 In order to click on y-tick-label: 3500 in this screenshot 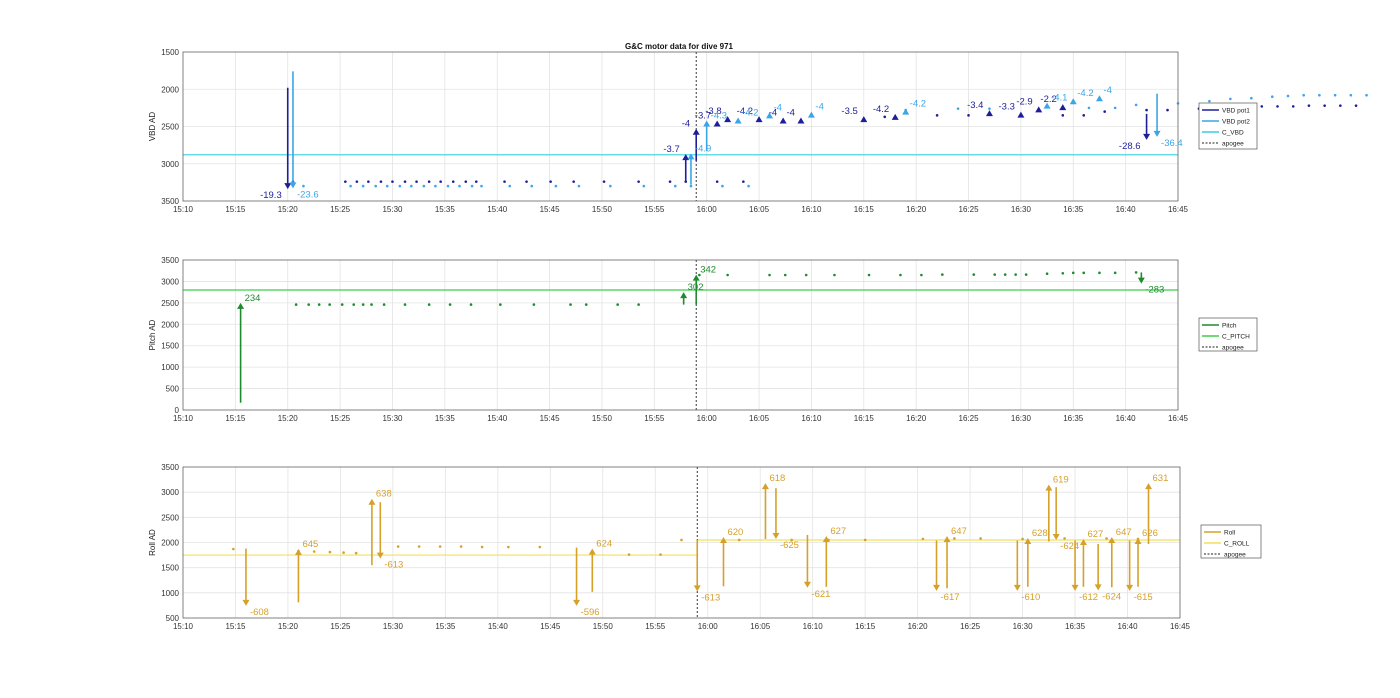, I will do `click(170, 260)`.